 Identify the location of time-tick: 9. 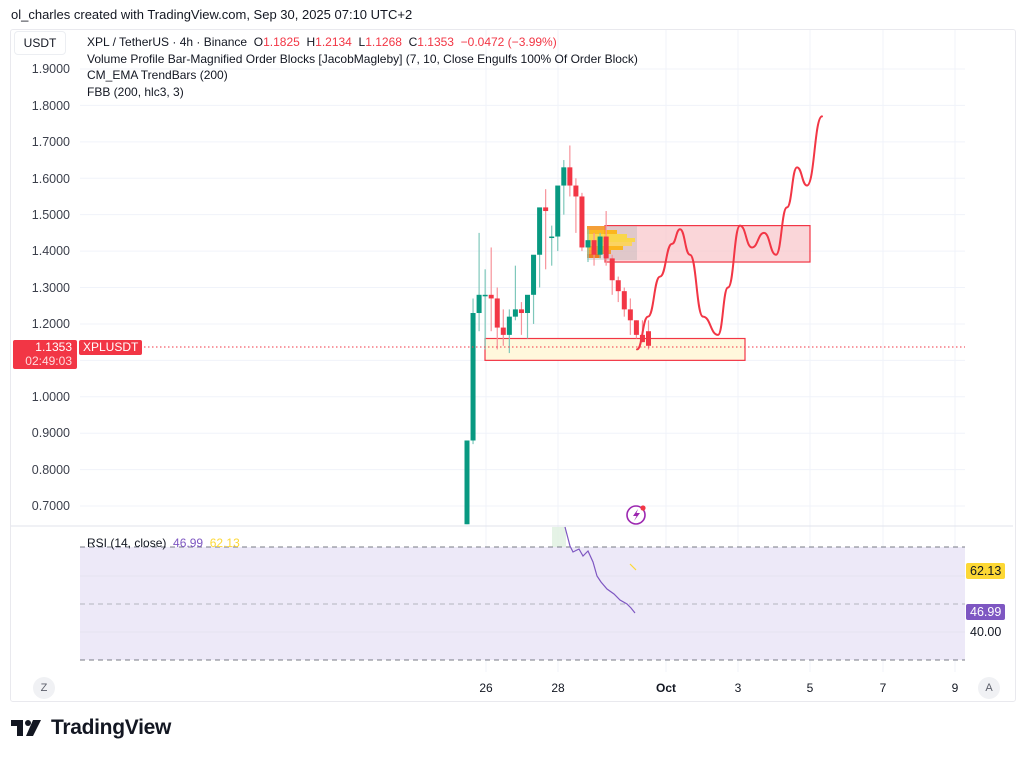
(955, 688).